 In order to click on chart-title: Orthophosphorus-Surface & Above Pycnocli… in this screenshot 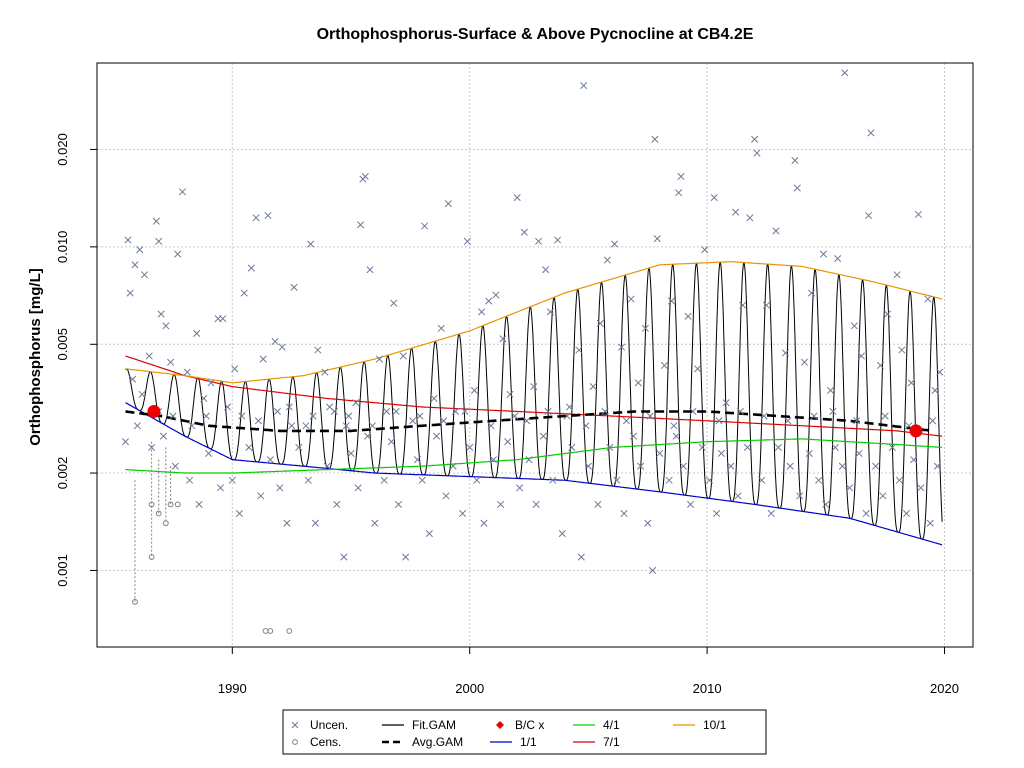, I will do `click(535, 34)`.